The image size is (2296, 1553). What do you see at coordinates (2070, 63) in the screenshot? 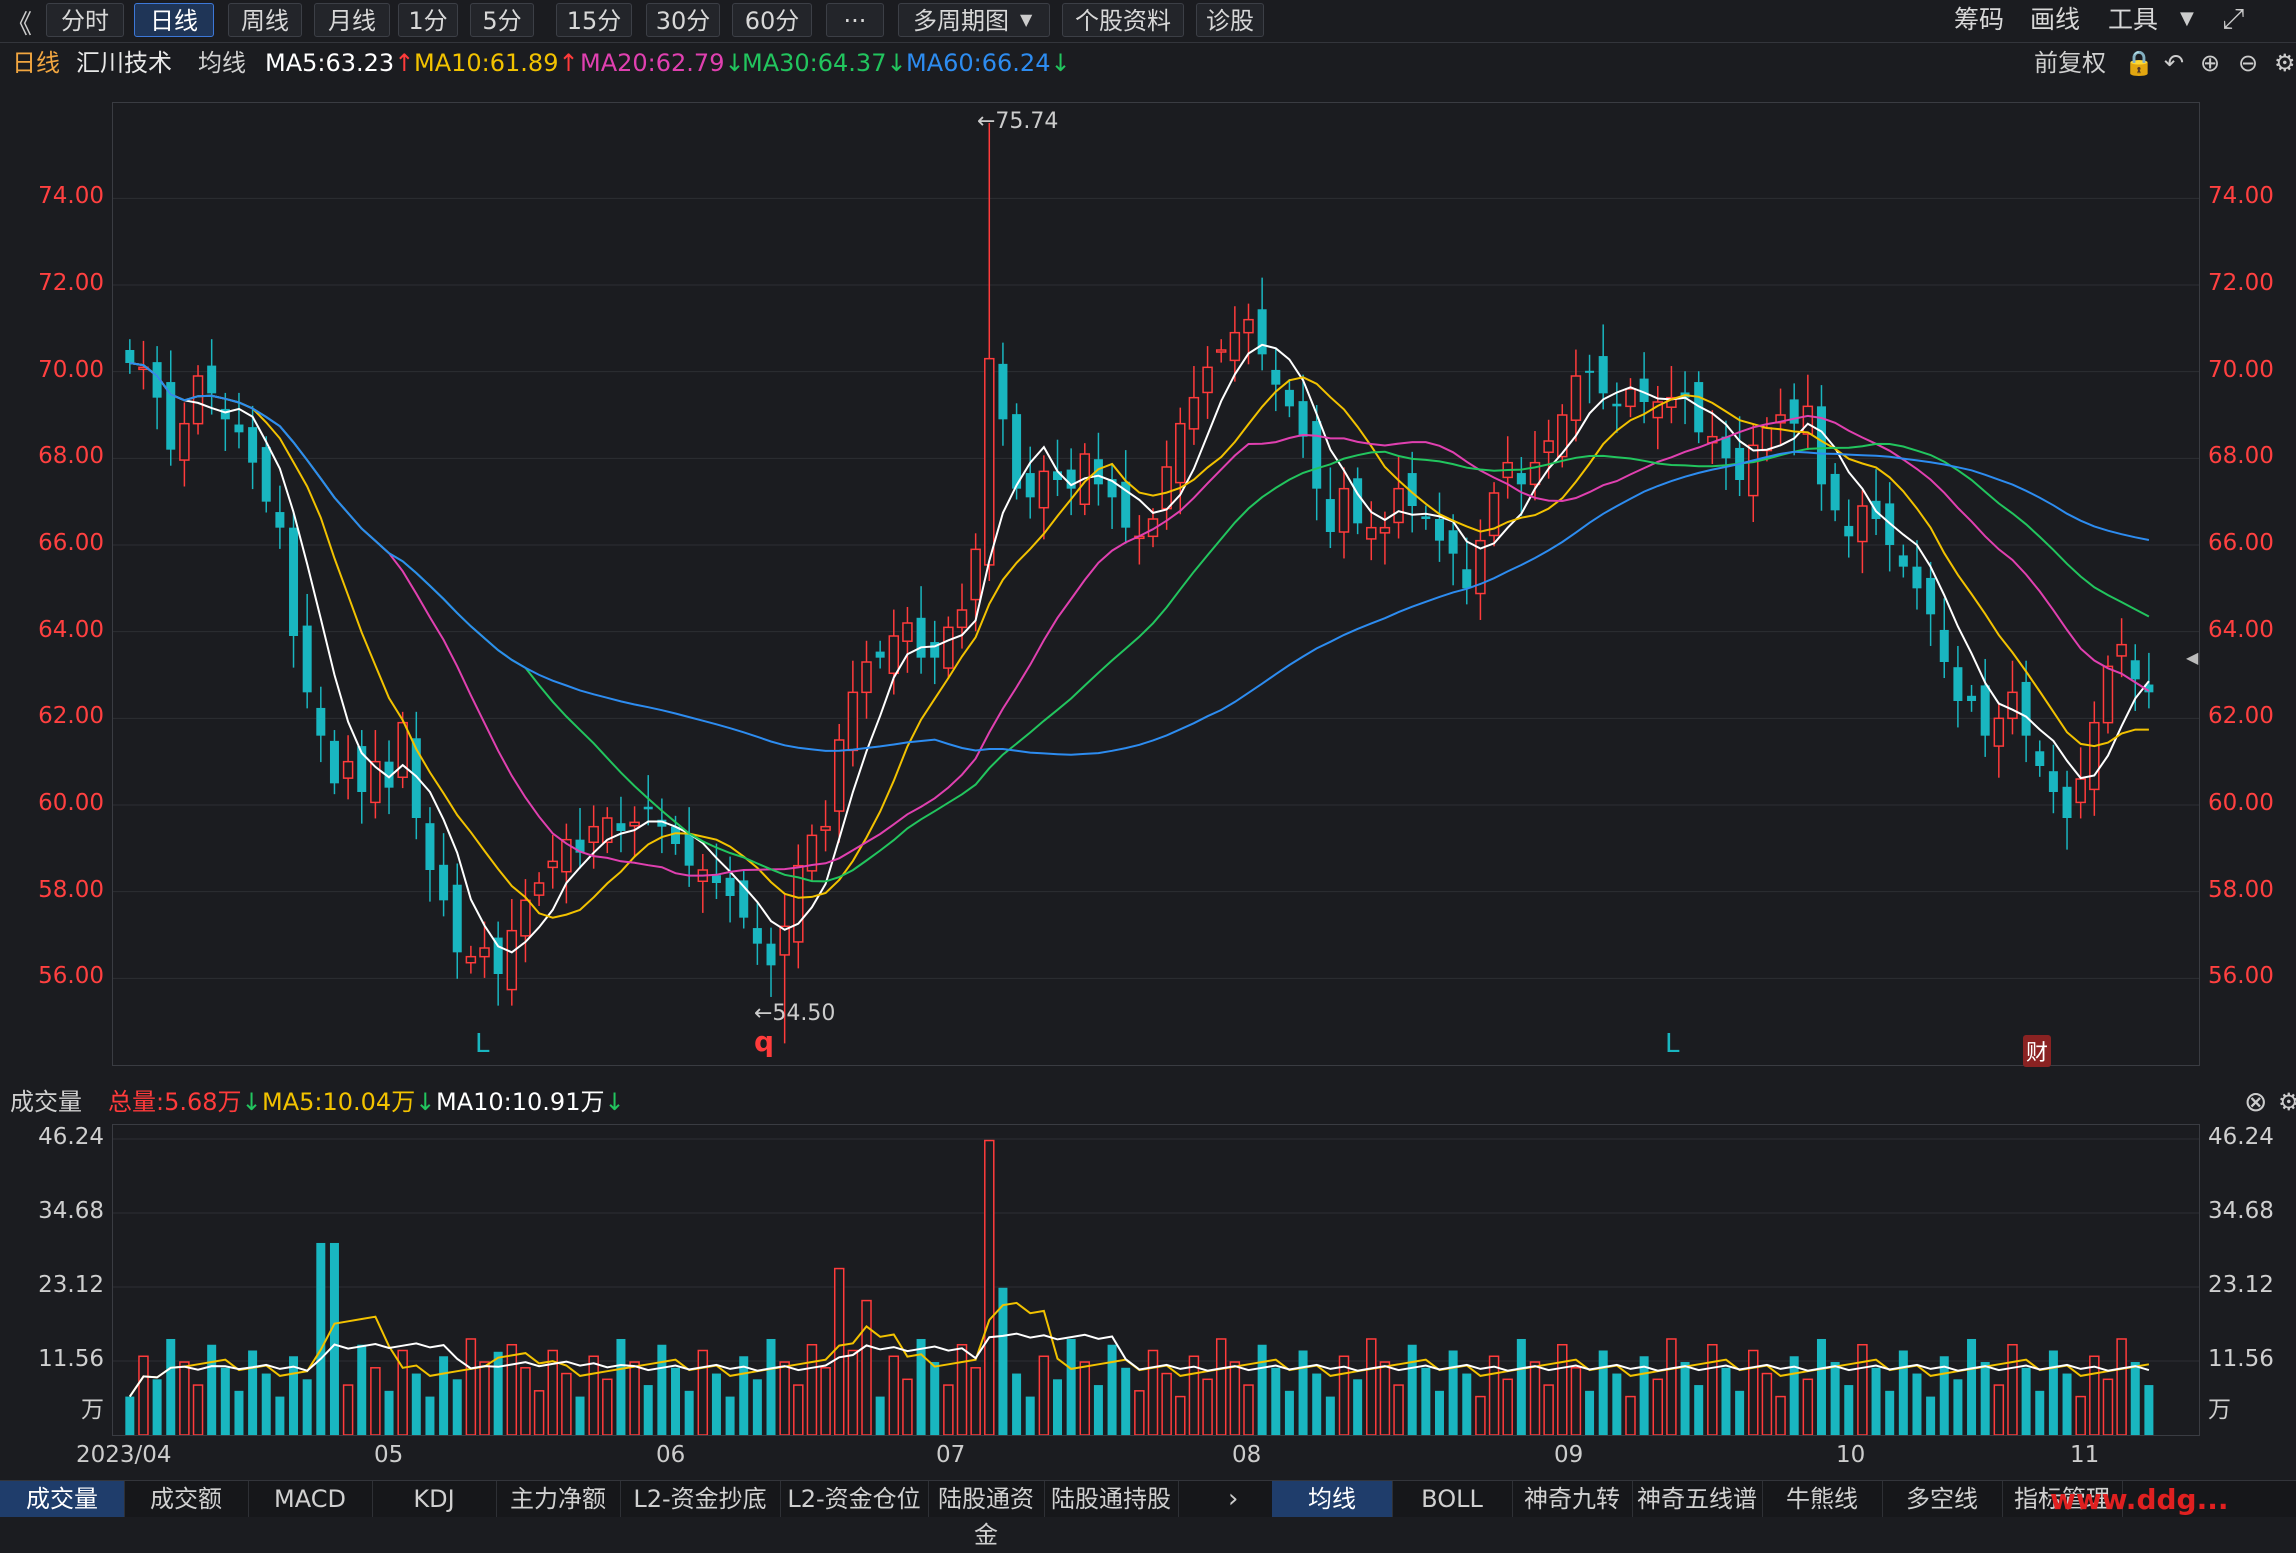
I see `adjust-label: 前复权` at bounding box center [2070, 63].